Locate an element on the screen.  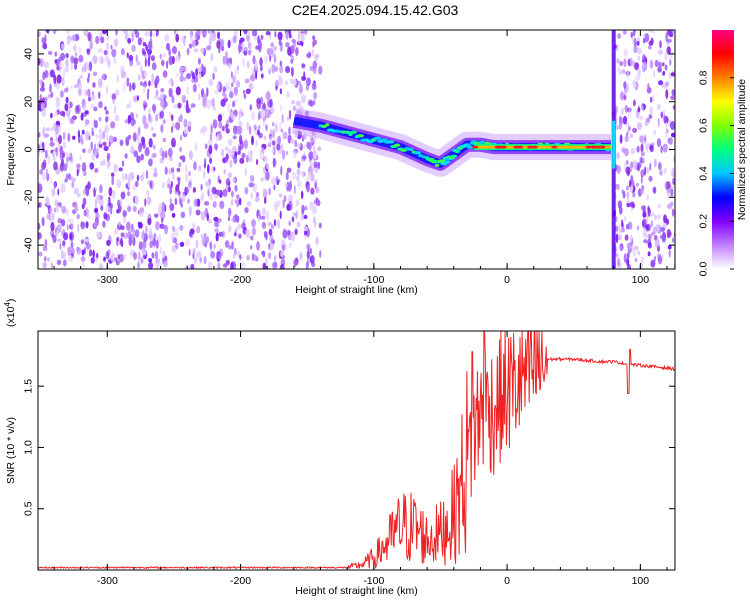
colorbar-tick-label: 0.2 is located at coordinates (704, 221).